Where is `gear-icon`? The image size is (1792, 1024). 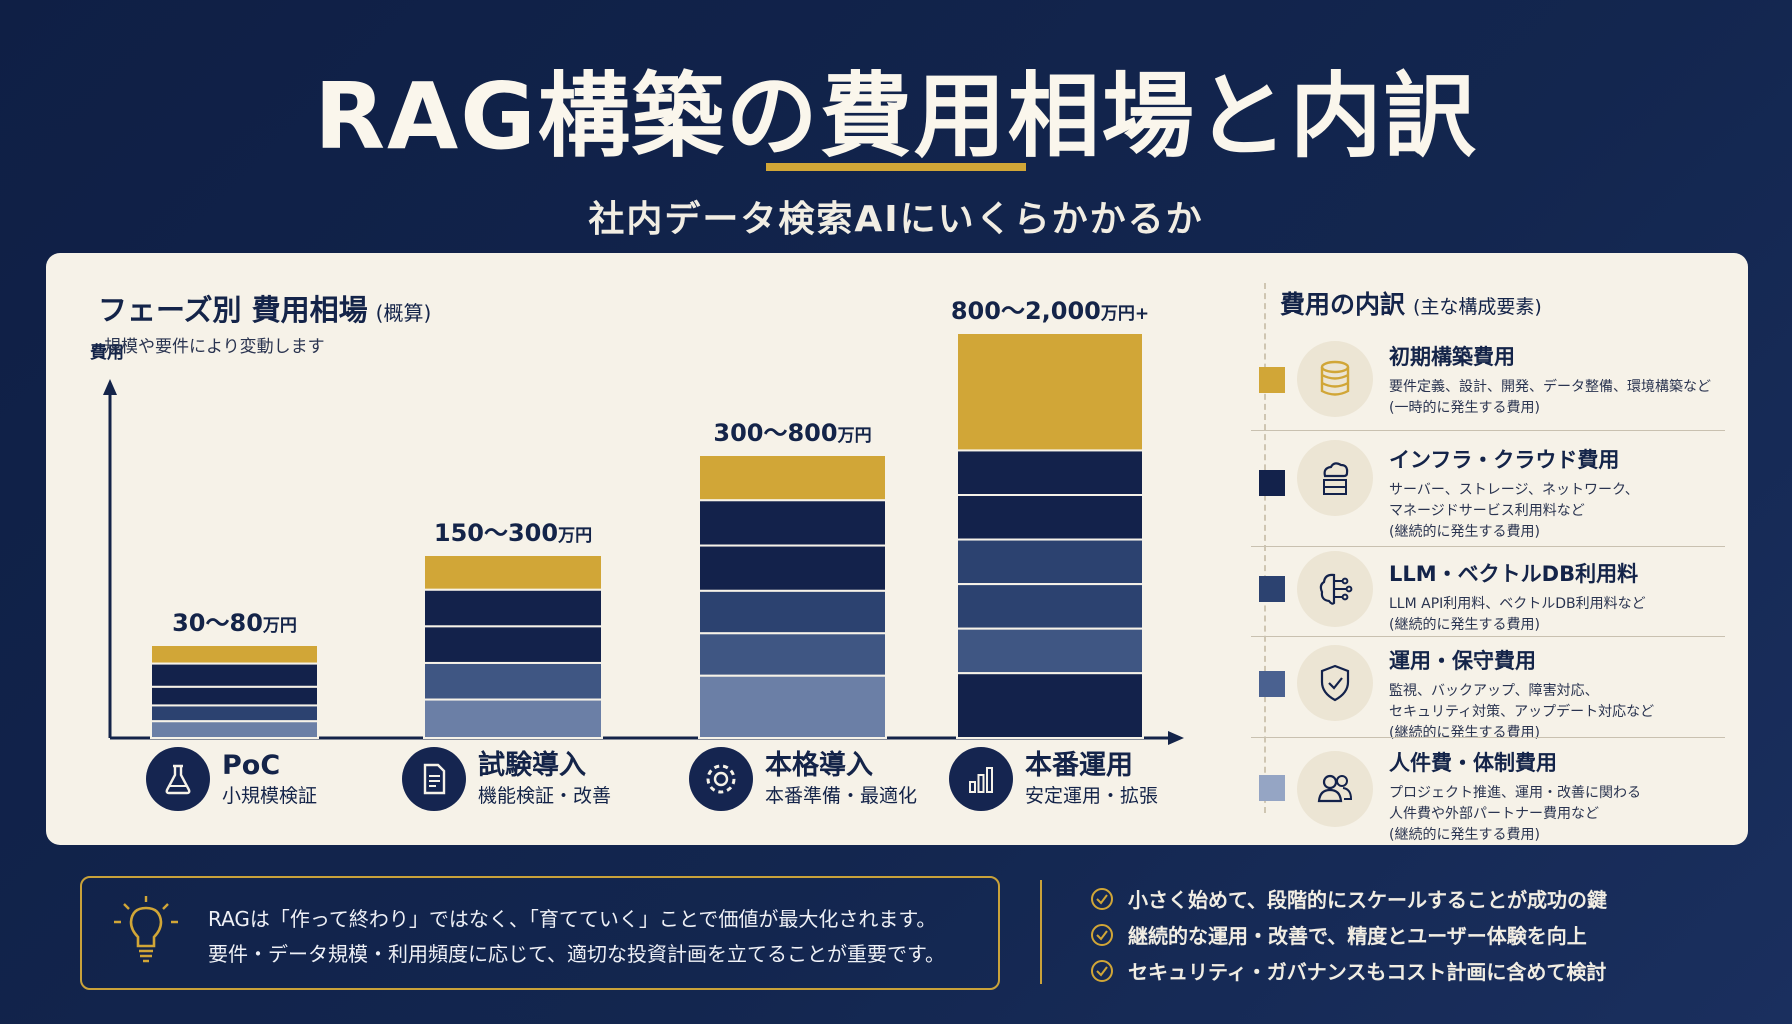 gear-icon is located at coordinates (721, 779).